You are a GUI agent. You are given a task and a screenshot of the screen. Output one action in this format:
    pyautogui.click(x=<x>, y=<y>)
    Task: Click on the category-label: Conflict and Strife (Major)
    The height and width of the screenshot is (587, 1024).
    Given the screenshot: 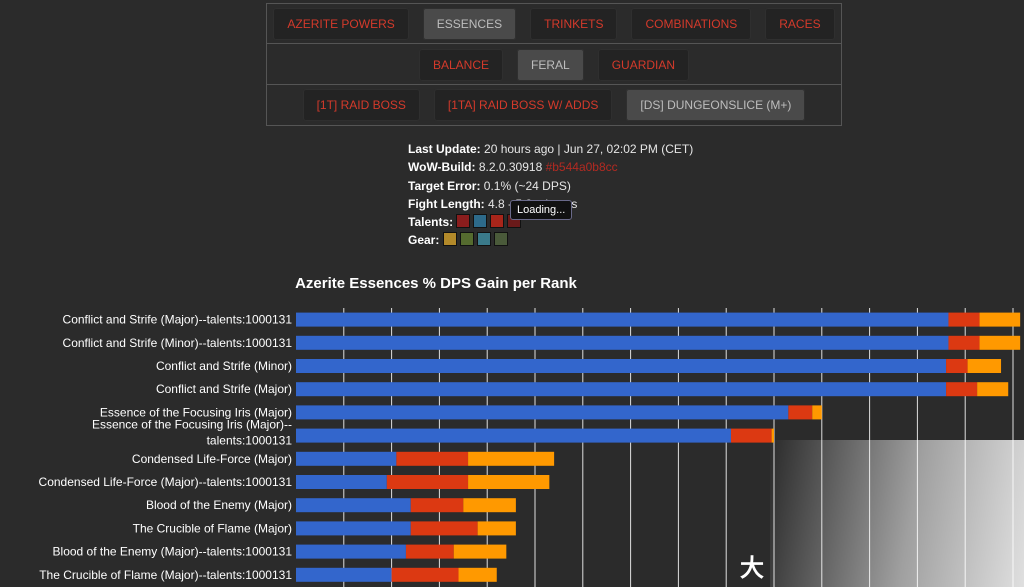 What is the action you would take?
    pyautogui.click(x=224, y=389)
    